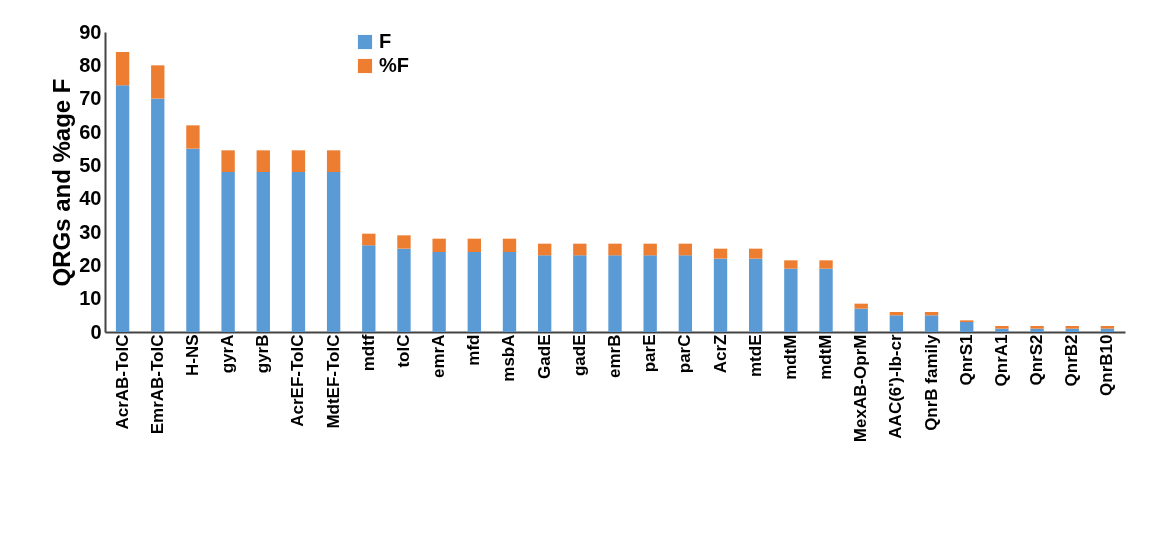  I want to click on x-tick-label: mtdE, so click(755, 355).